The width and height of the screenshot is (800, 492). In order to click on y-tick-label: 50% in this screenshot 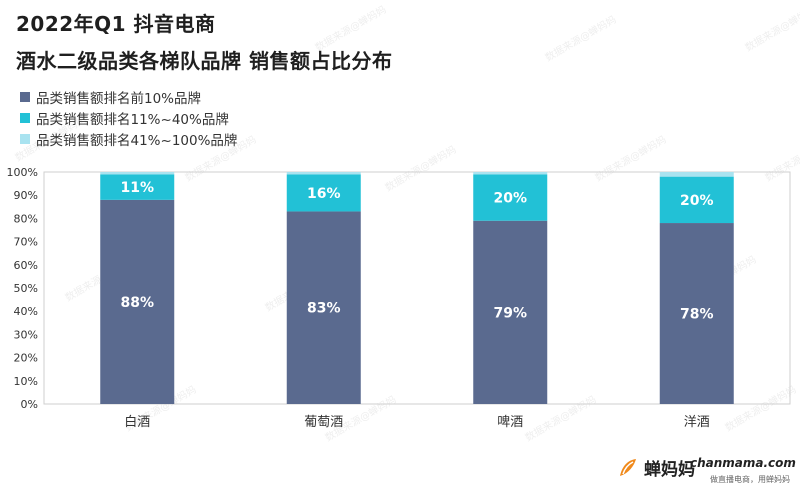, I will do `click(26, 288)`.